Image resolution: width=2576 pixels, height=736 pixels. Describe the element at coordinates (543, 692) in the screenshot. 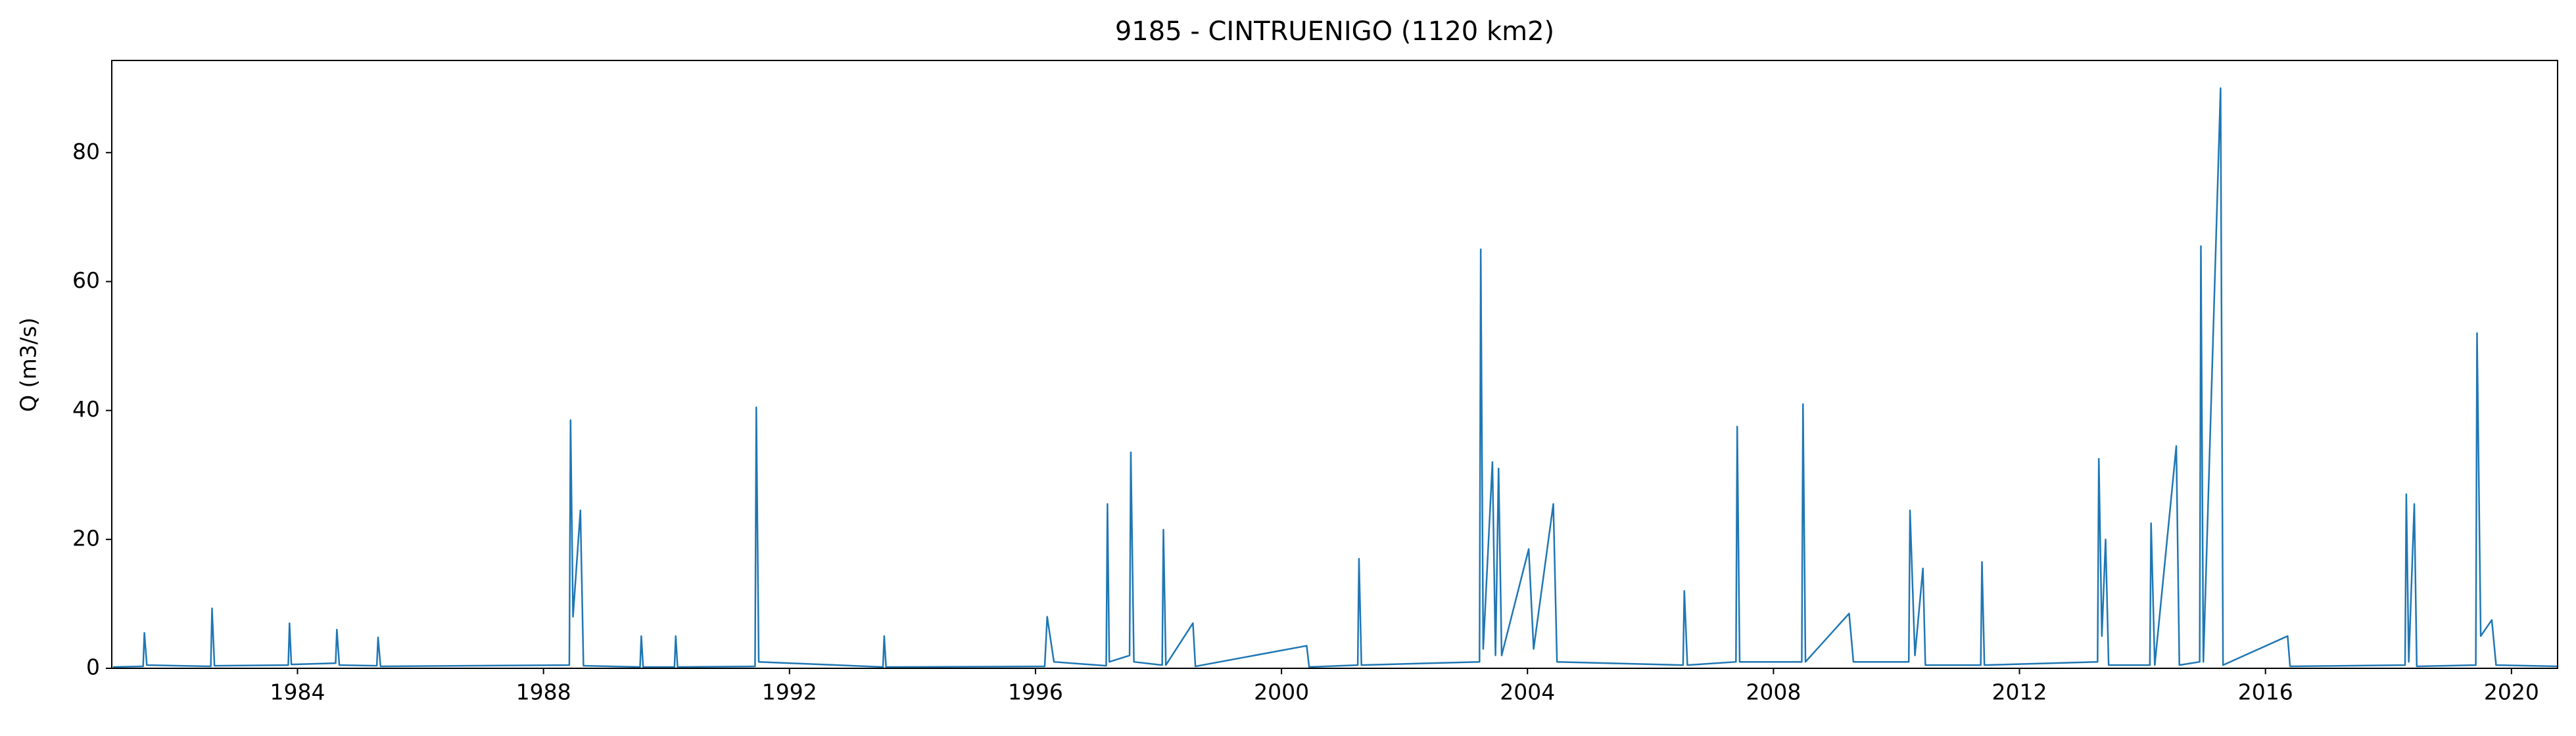

I see `x-tick-label: 1988` at that location.